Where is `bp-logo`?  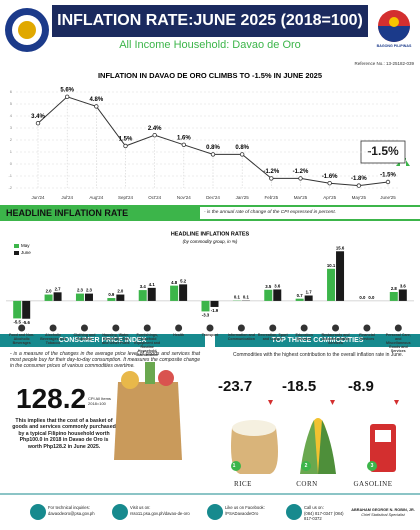 bp-logo is located at coordinates (394, 22).